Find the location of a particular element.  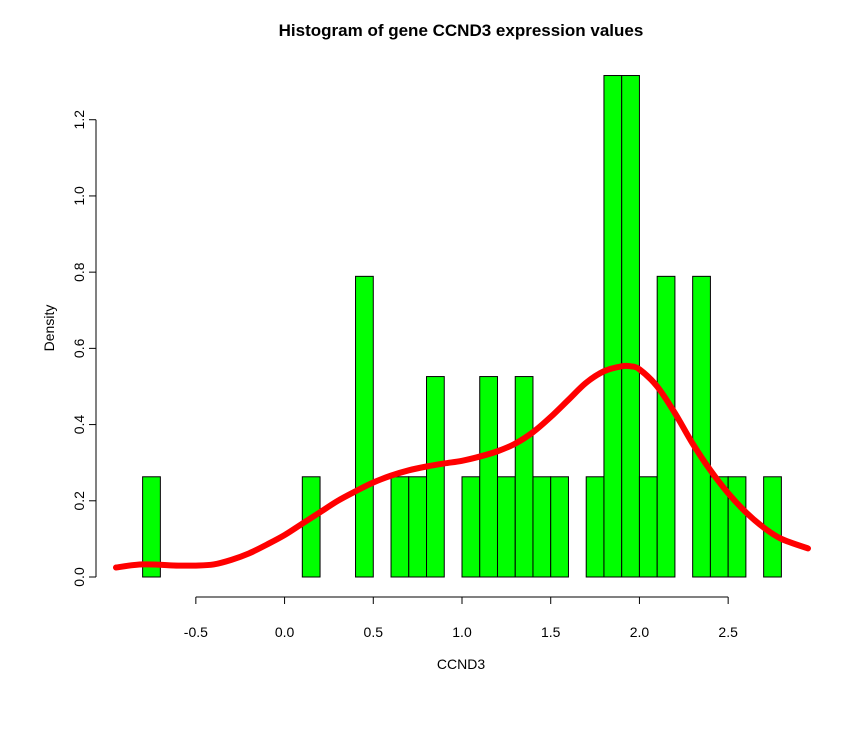

y-tick-label: 1.0 is located at coordinates (79, 196).